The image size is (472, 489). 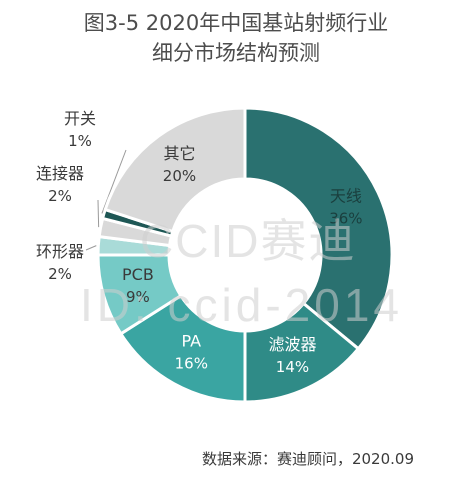 What do you see at coordinates (60, 173) in the screenshot?
I see `slice-label-5: 连接器` at bounding box center [60, 173].